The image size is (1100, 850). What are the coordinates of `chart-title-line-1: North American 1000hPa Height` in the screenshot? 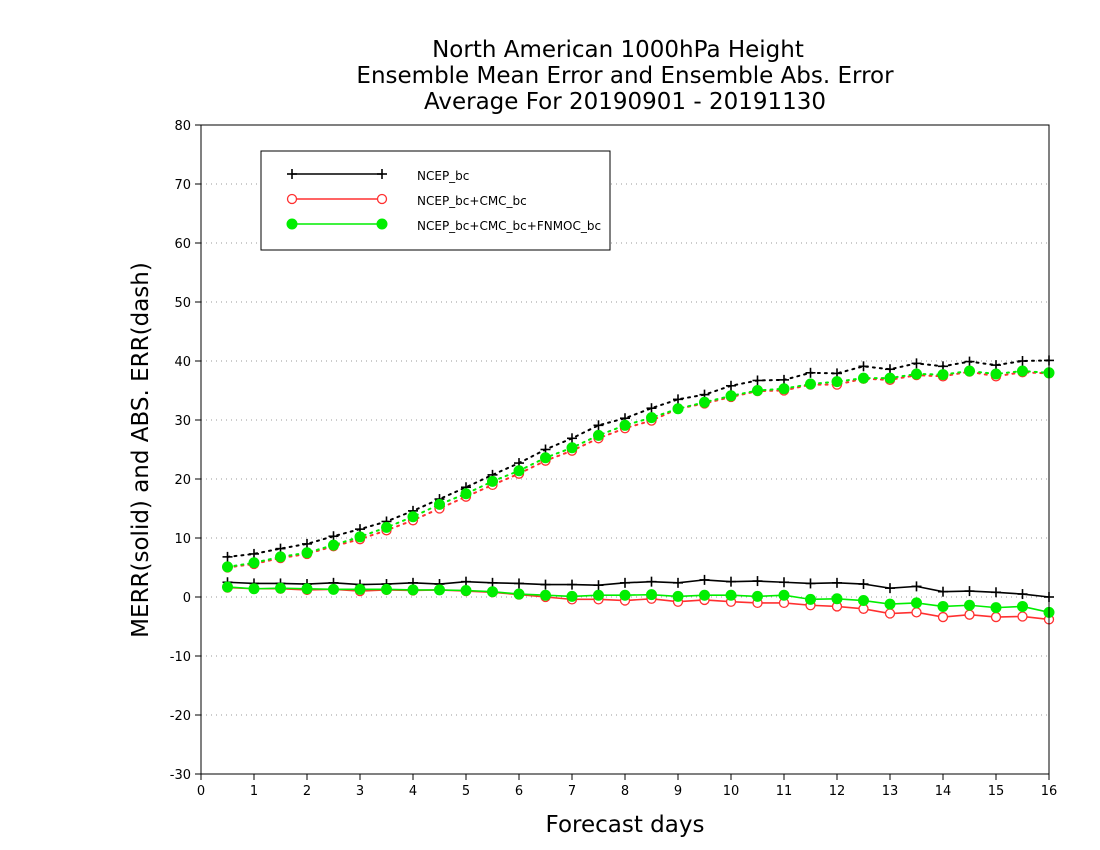 It's located at (618, 50).